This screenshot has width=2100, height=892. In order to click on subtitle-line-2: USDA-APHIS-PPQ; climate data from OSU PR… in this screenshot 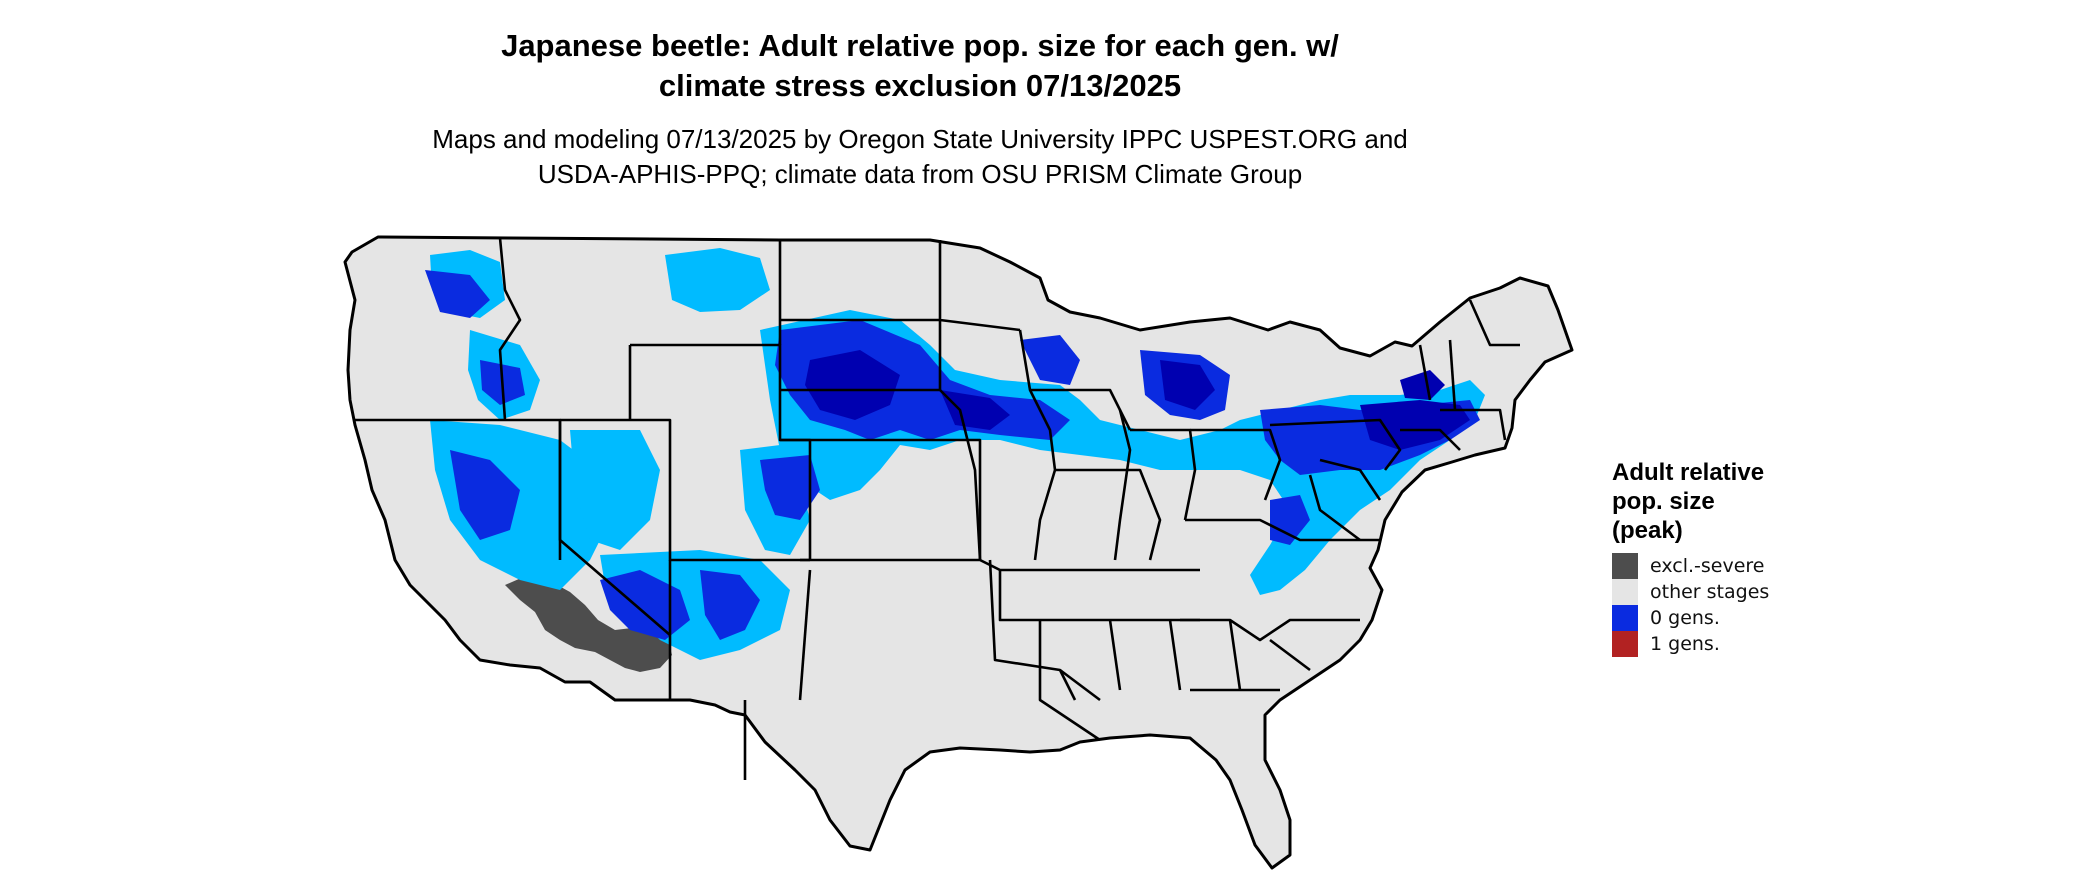, I will do `click(920, 174)`.